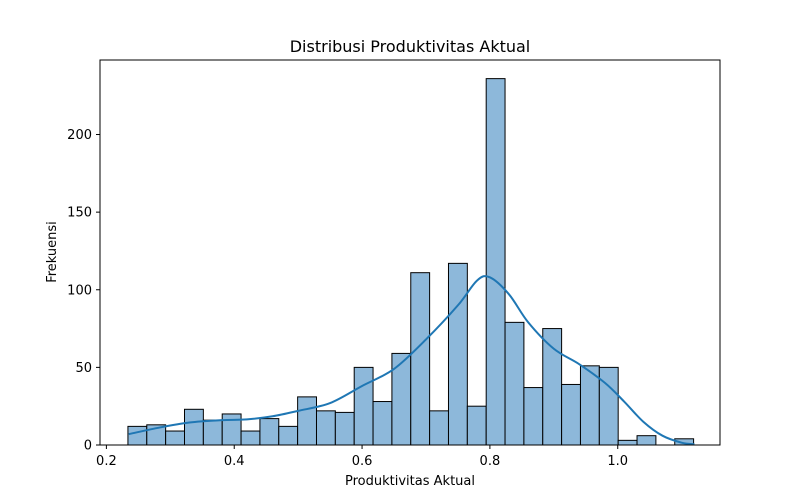  Describe the element at coordinates (234, 461) in the screenshot. I see `x-tick-label: 0.4` at that location.